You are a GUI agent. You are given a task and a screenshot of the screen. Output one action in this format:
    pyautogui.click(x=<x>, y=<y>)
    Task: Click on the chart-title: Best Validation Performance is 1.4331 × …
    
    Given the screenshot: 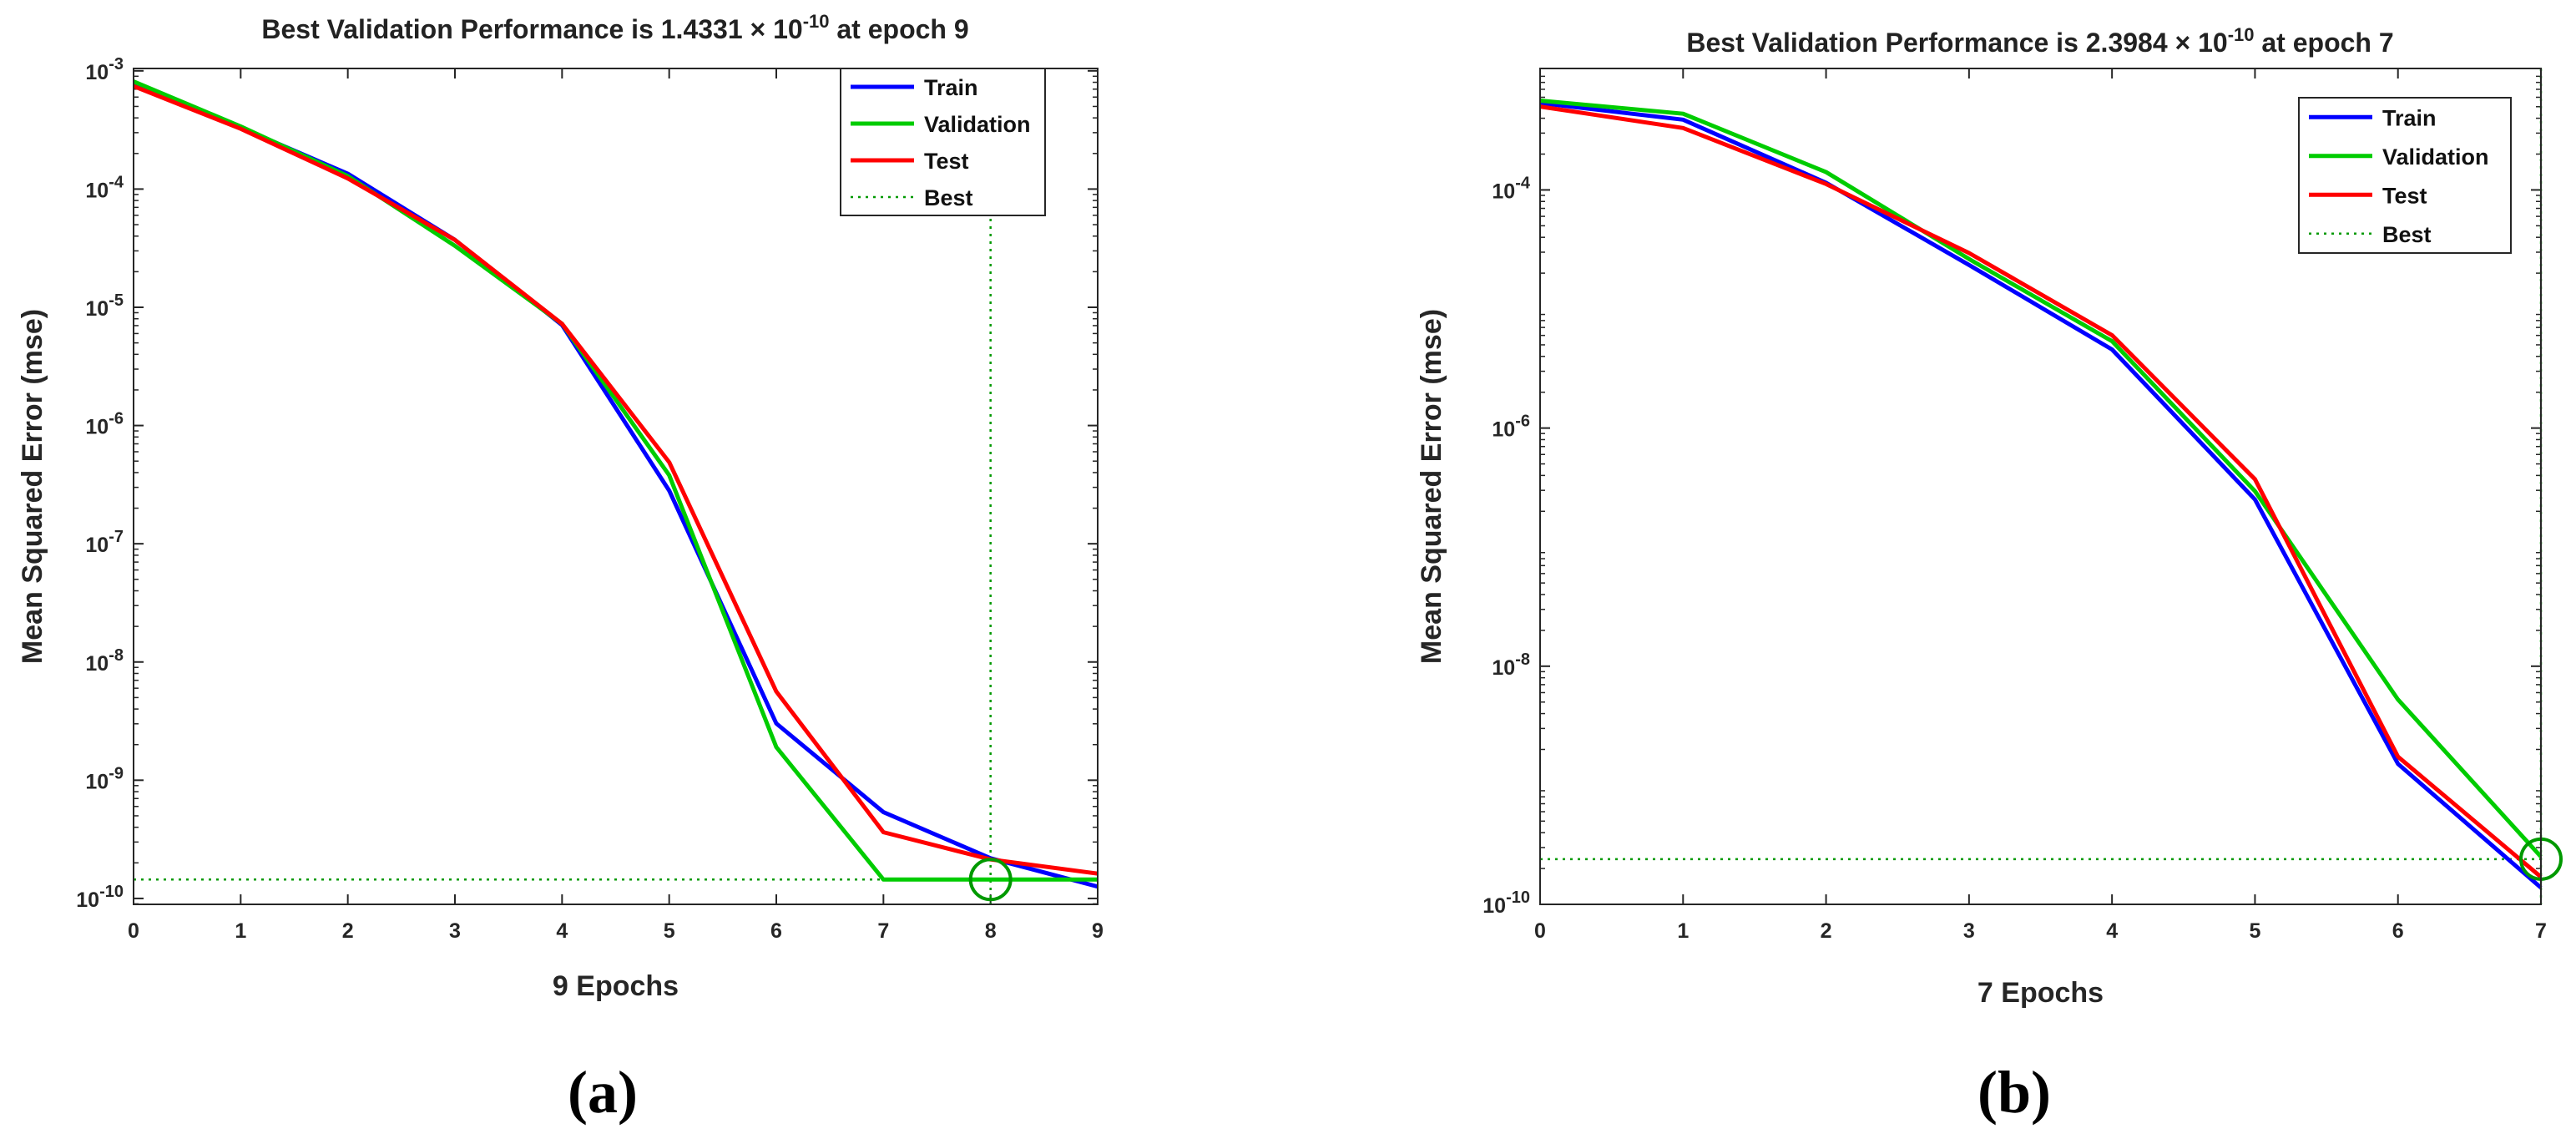 What is the action you would take?
    pyautogui.click(x=614, y=28)
    